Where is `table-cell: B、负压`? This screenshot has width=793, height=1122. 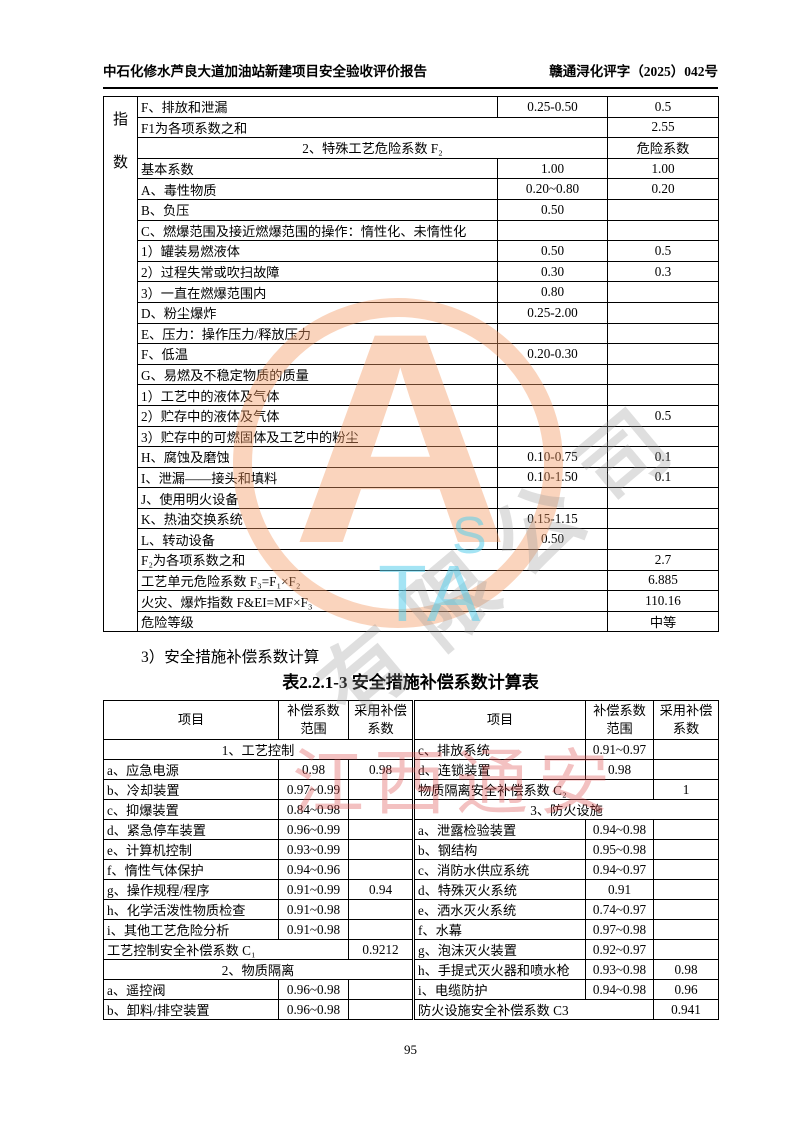 table-cell: B、负压 is located at coordinates (317, 209).